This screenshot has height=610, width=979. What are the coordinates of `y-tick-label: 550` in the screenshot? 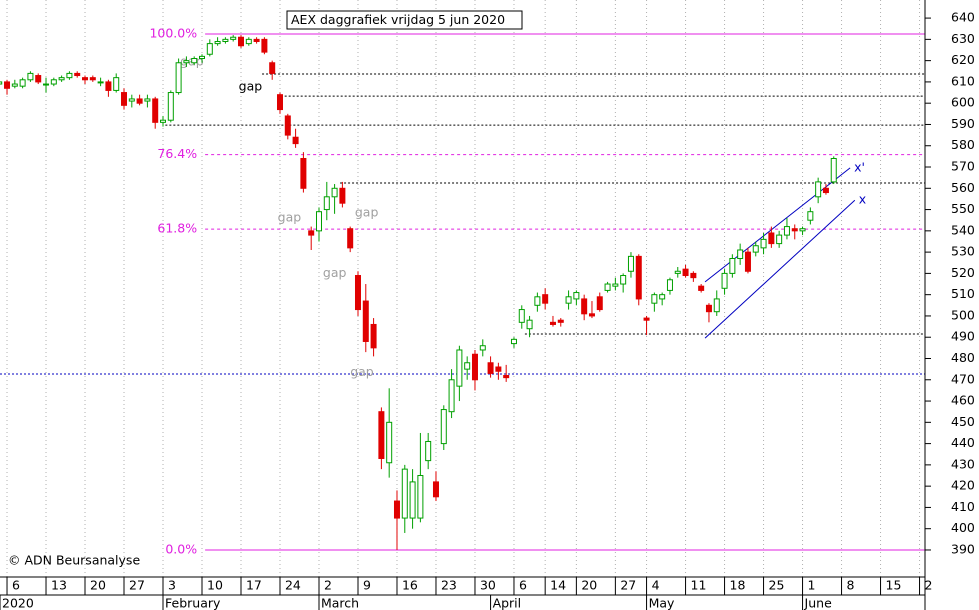 It's located at (963, 208).